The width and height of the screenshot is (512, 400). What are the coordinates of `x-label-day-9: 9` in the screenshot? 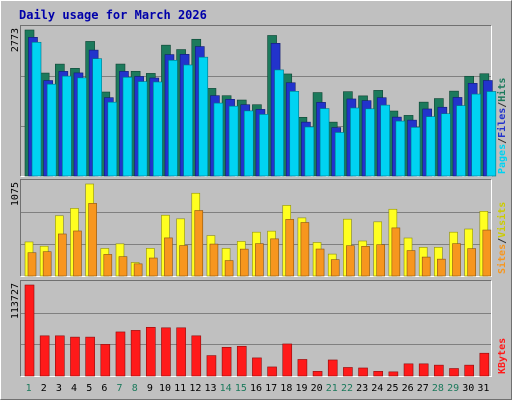 It's located at (150, 388).